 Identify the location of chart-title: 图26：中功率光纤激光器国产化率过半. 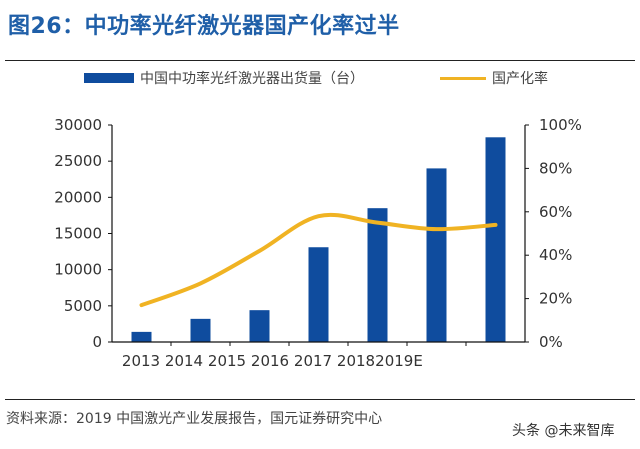
(204, 26).